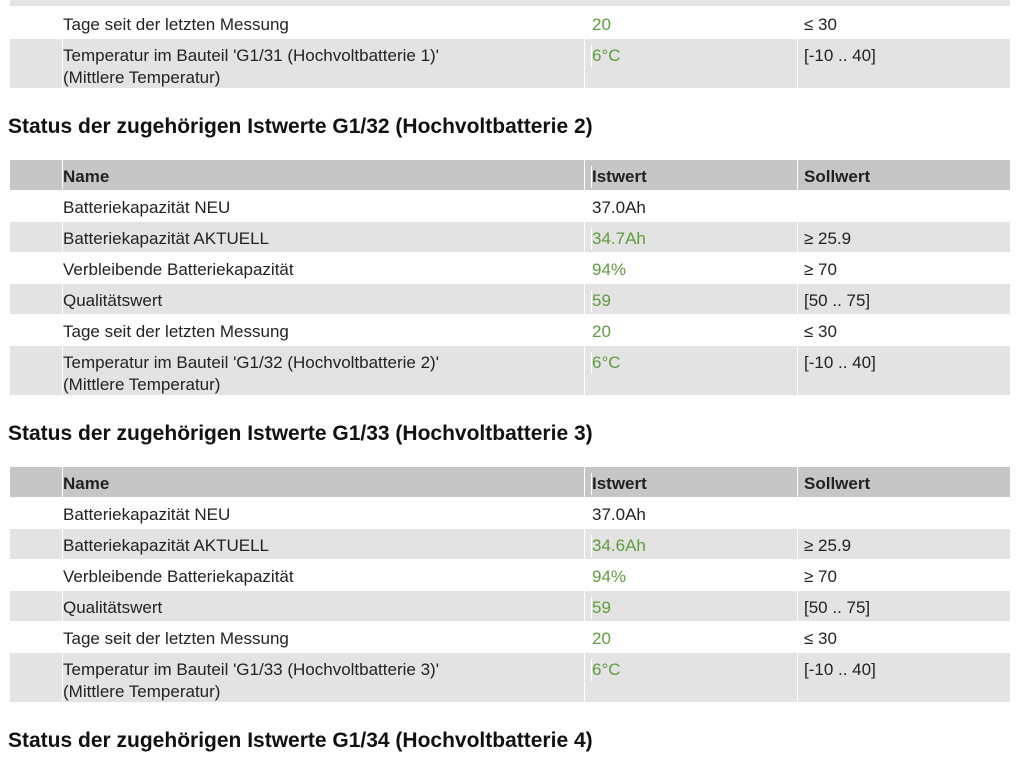  I want to click on cell: Istwert, so click(691, 484).